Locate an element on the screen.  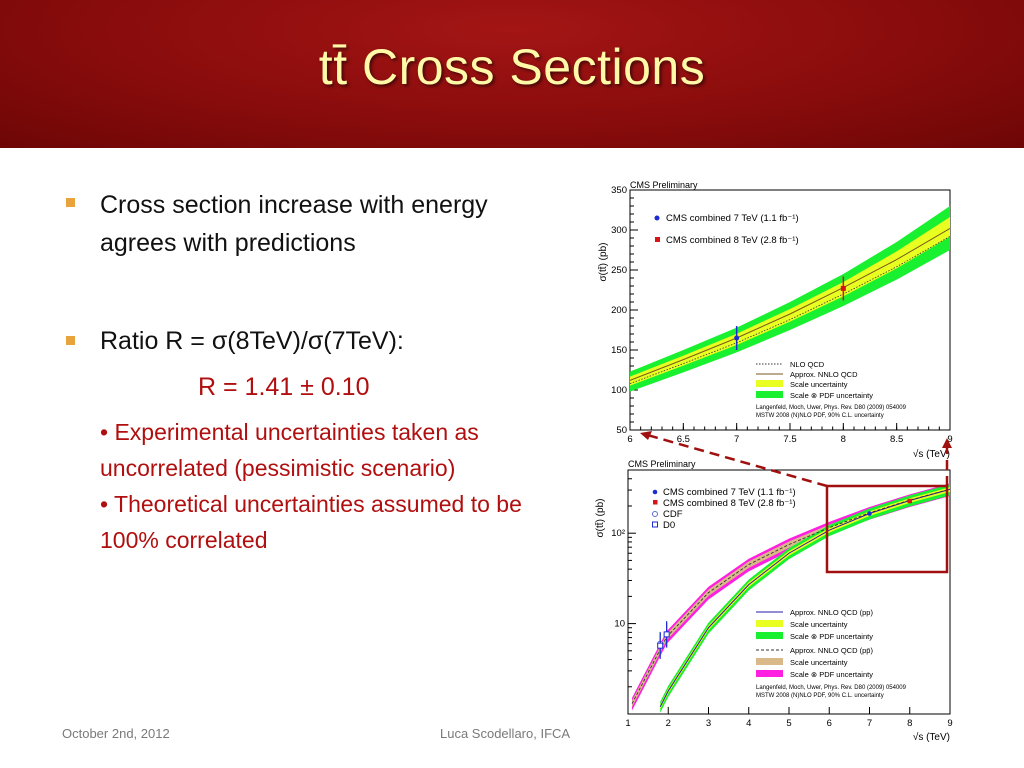
y-tick-label: 350 is located at coordinates (619, 190).